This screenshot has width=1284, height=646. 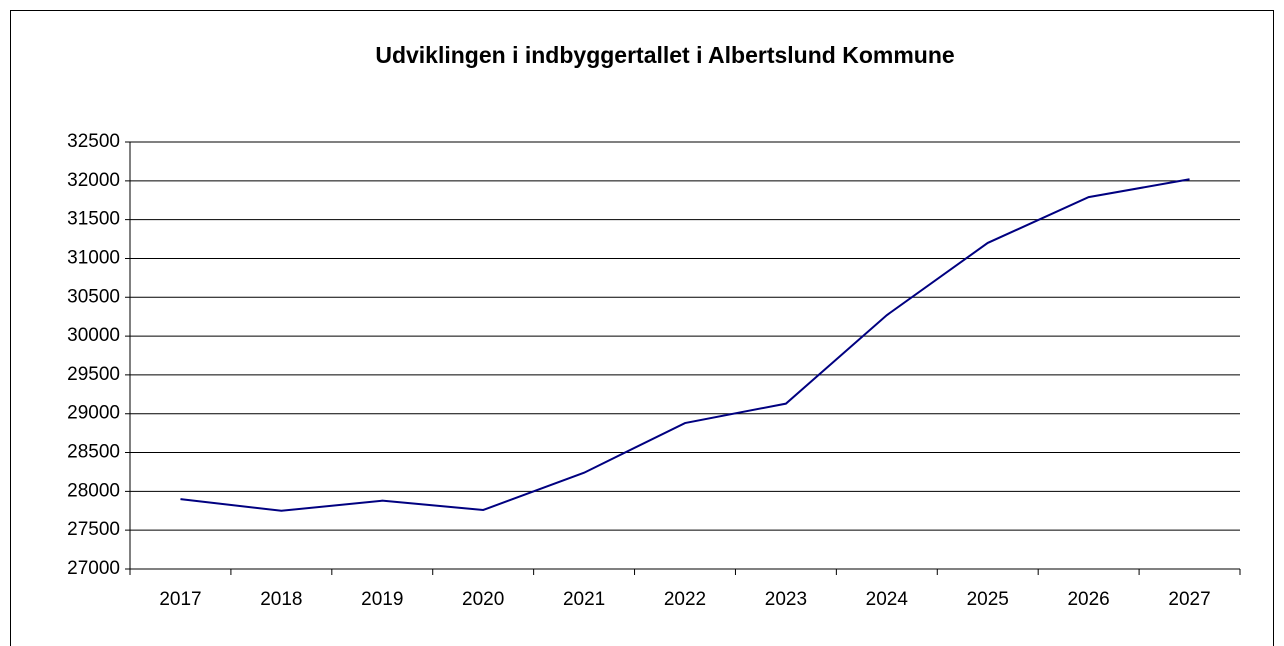 What do you see at coordinates (93, 296) in the screenshot?
I see `y-tick-label: 30500` at bounding box center [93, 296].